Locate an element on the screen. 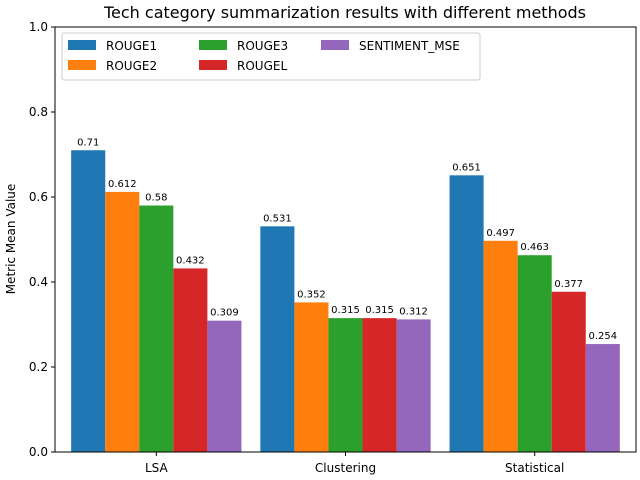  bar-value-label: 0.432 is located at coordinates (190, 260).